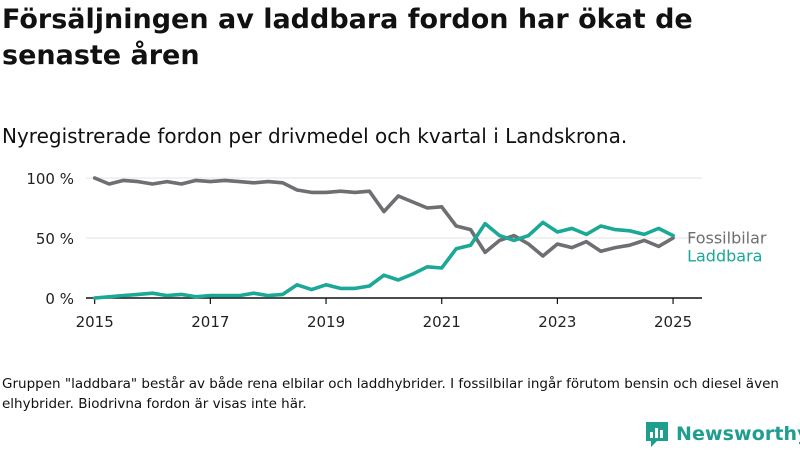 The width and height of the screenshot is (800, 450). What do you see at coordinates (326, 322) in the screenshot?
I see `x-tick-label: 2019` at bounding box center [326, 322].